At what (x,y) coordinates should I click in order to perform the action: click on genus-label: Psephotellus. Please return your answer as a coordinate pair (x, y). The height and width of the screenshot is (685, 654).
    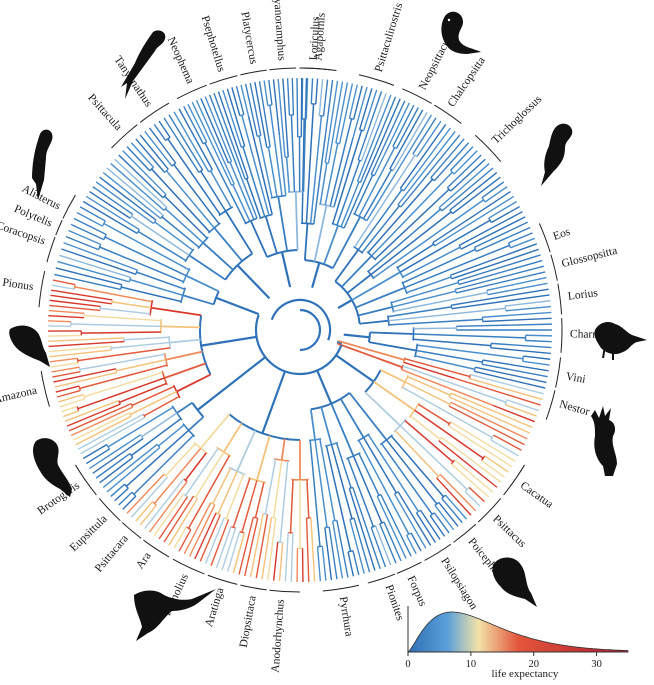
    Looking at the image, I should click on (213, 44).